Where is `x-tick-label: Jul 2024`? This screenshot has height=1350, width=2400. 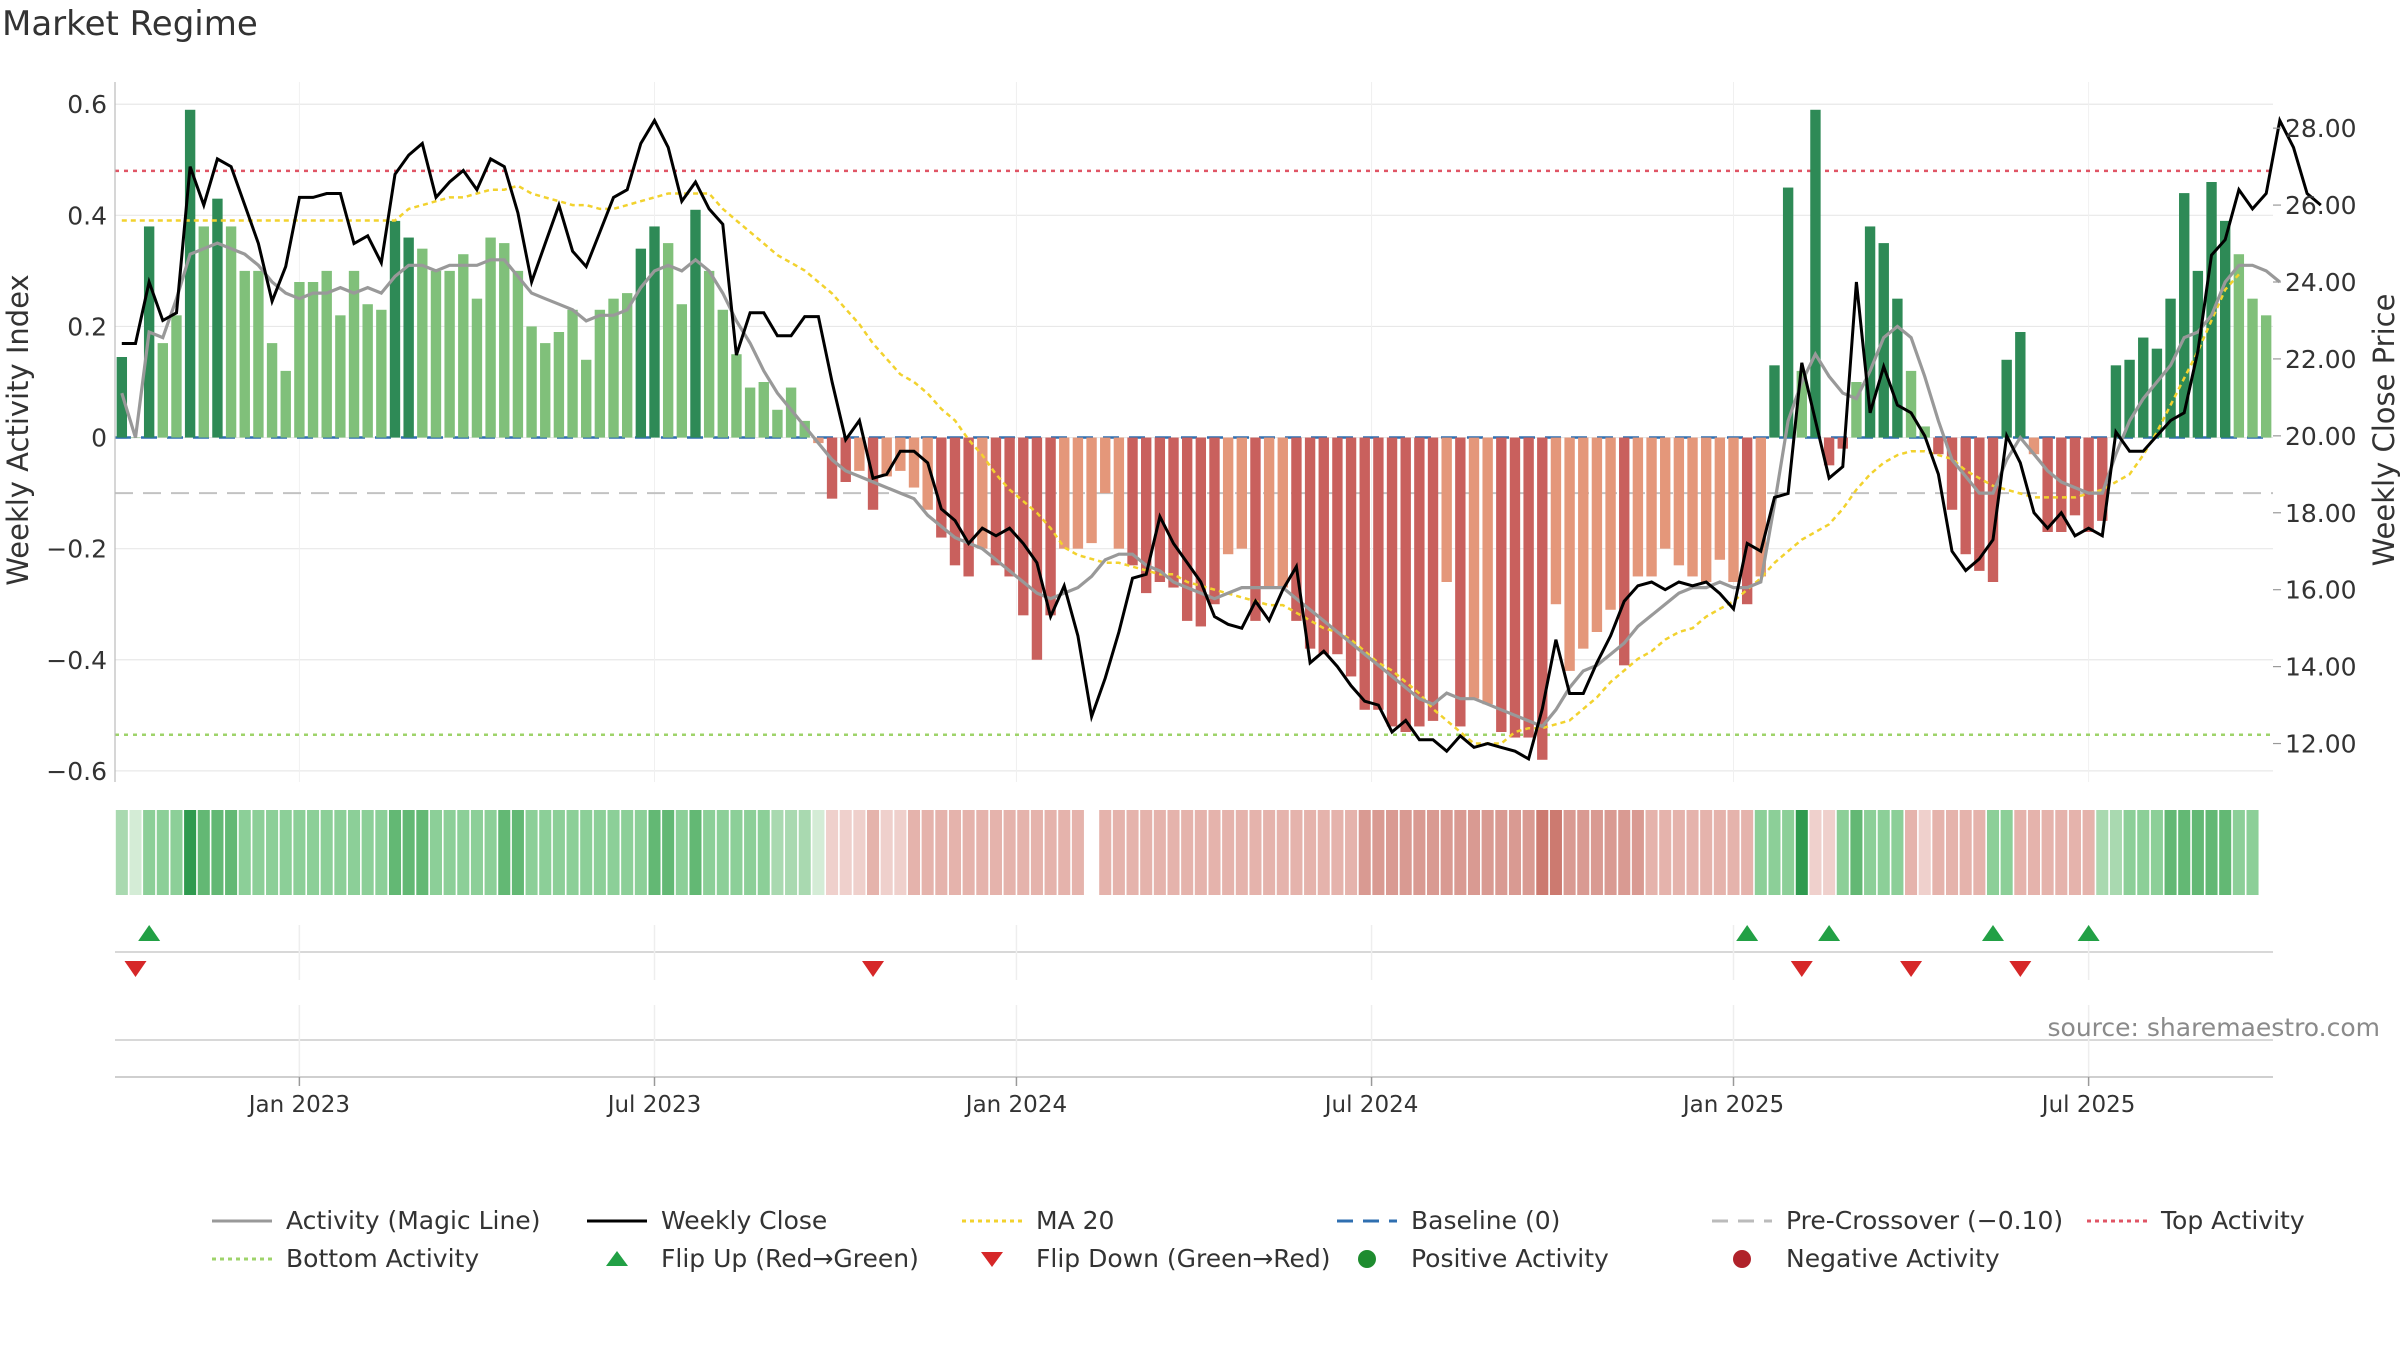
x-tick-label: Jul 2024 is located at coordinates (1371, 1105).